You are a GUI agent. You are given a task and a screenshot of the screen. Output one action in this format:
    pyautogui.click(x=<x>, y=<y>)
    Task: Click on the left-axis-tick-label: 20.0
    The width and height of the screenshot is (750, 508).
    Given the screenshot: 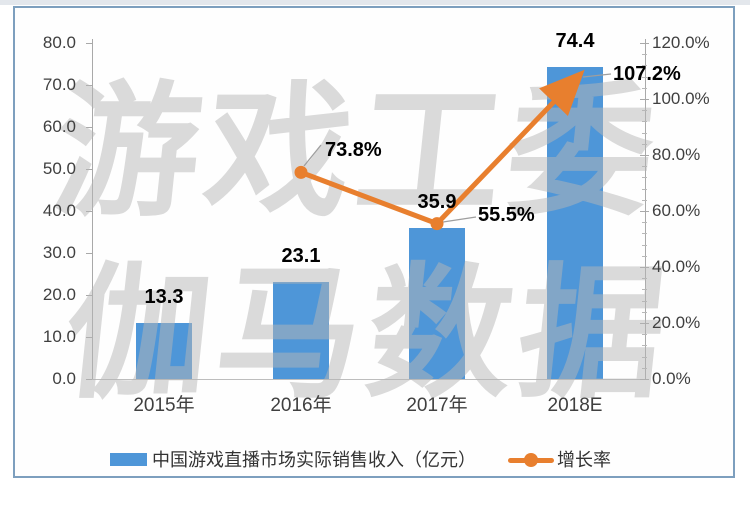 What is the action you would take?
    pyautogui.click(x=59, y=294)
    